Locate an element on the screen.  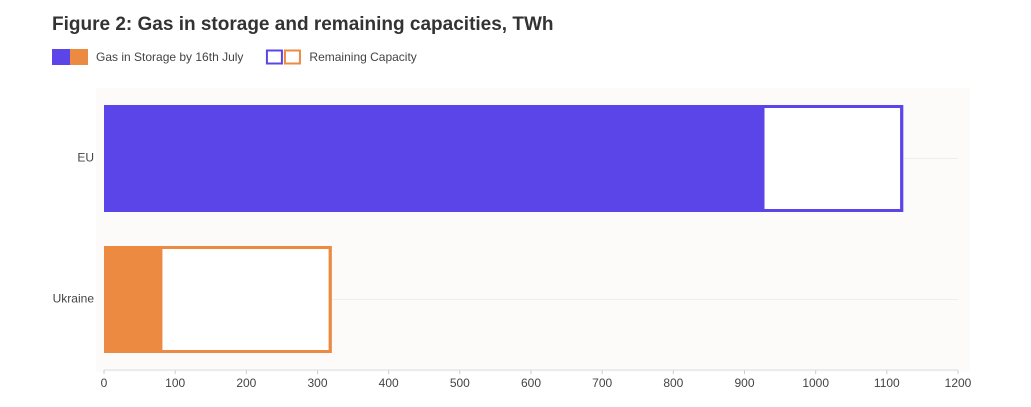
x-tick-label: 700 is located at coordinates (602, 383).